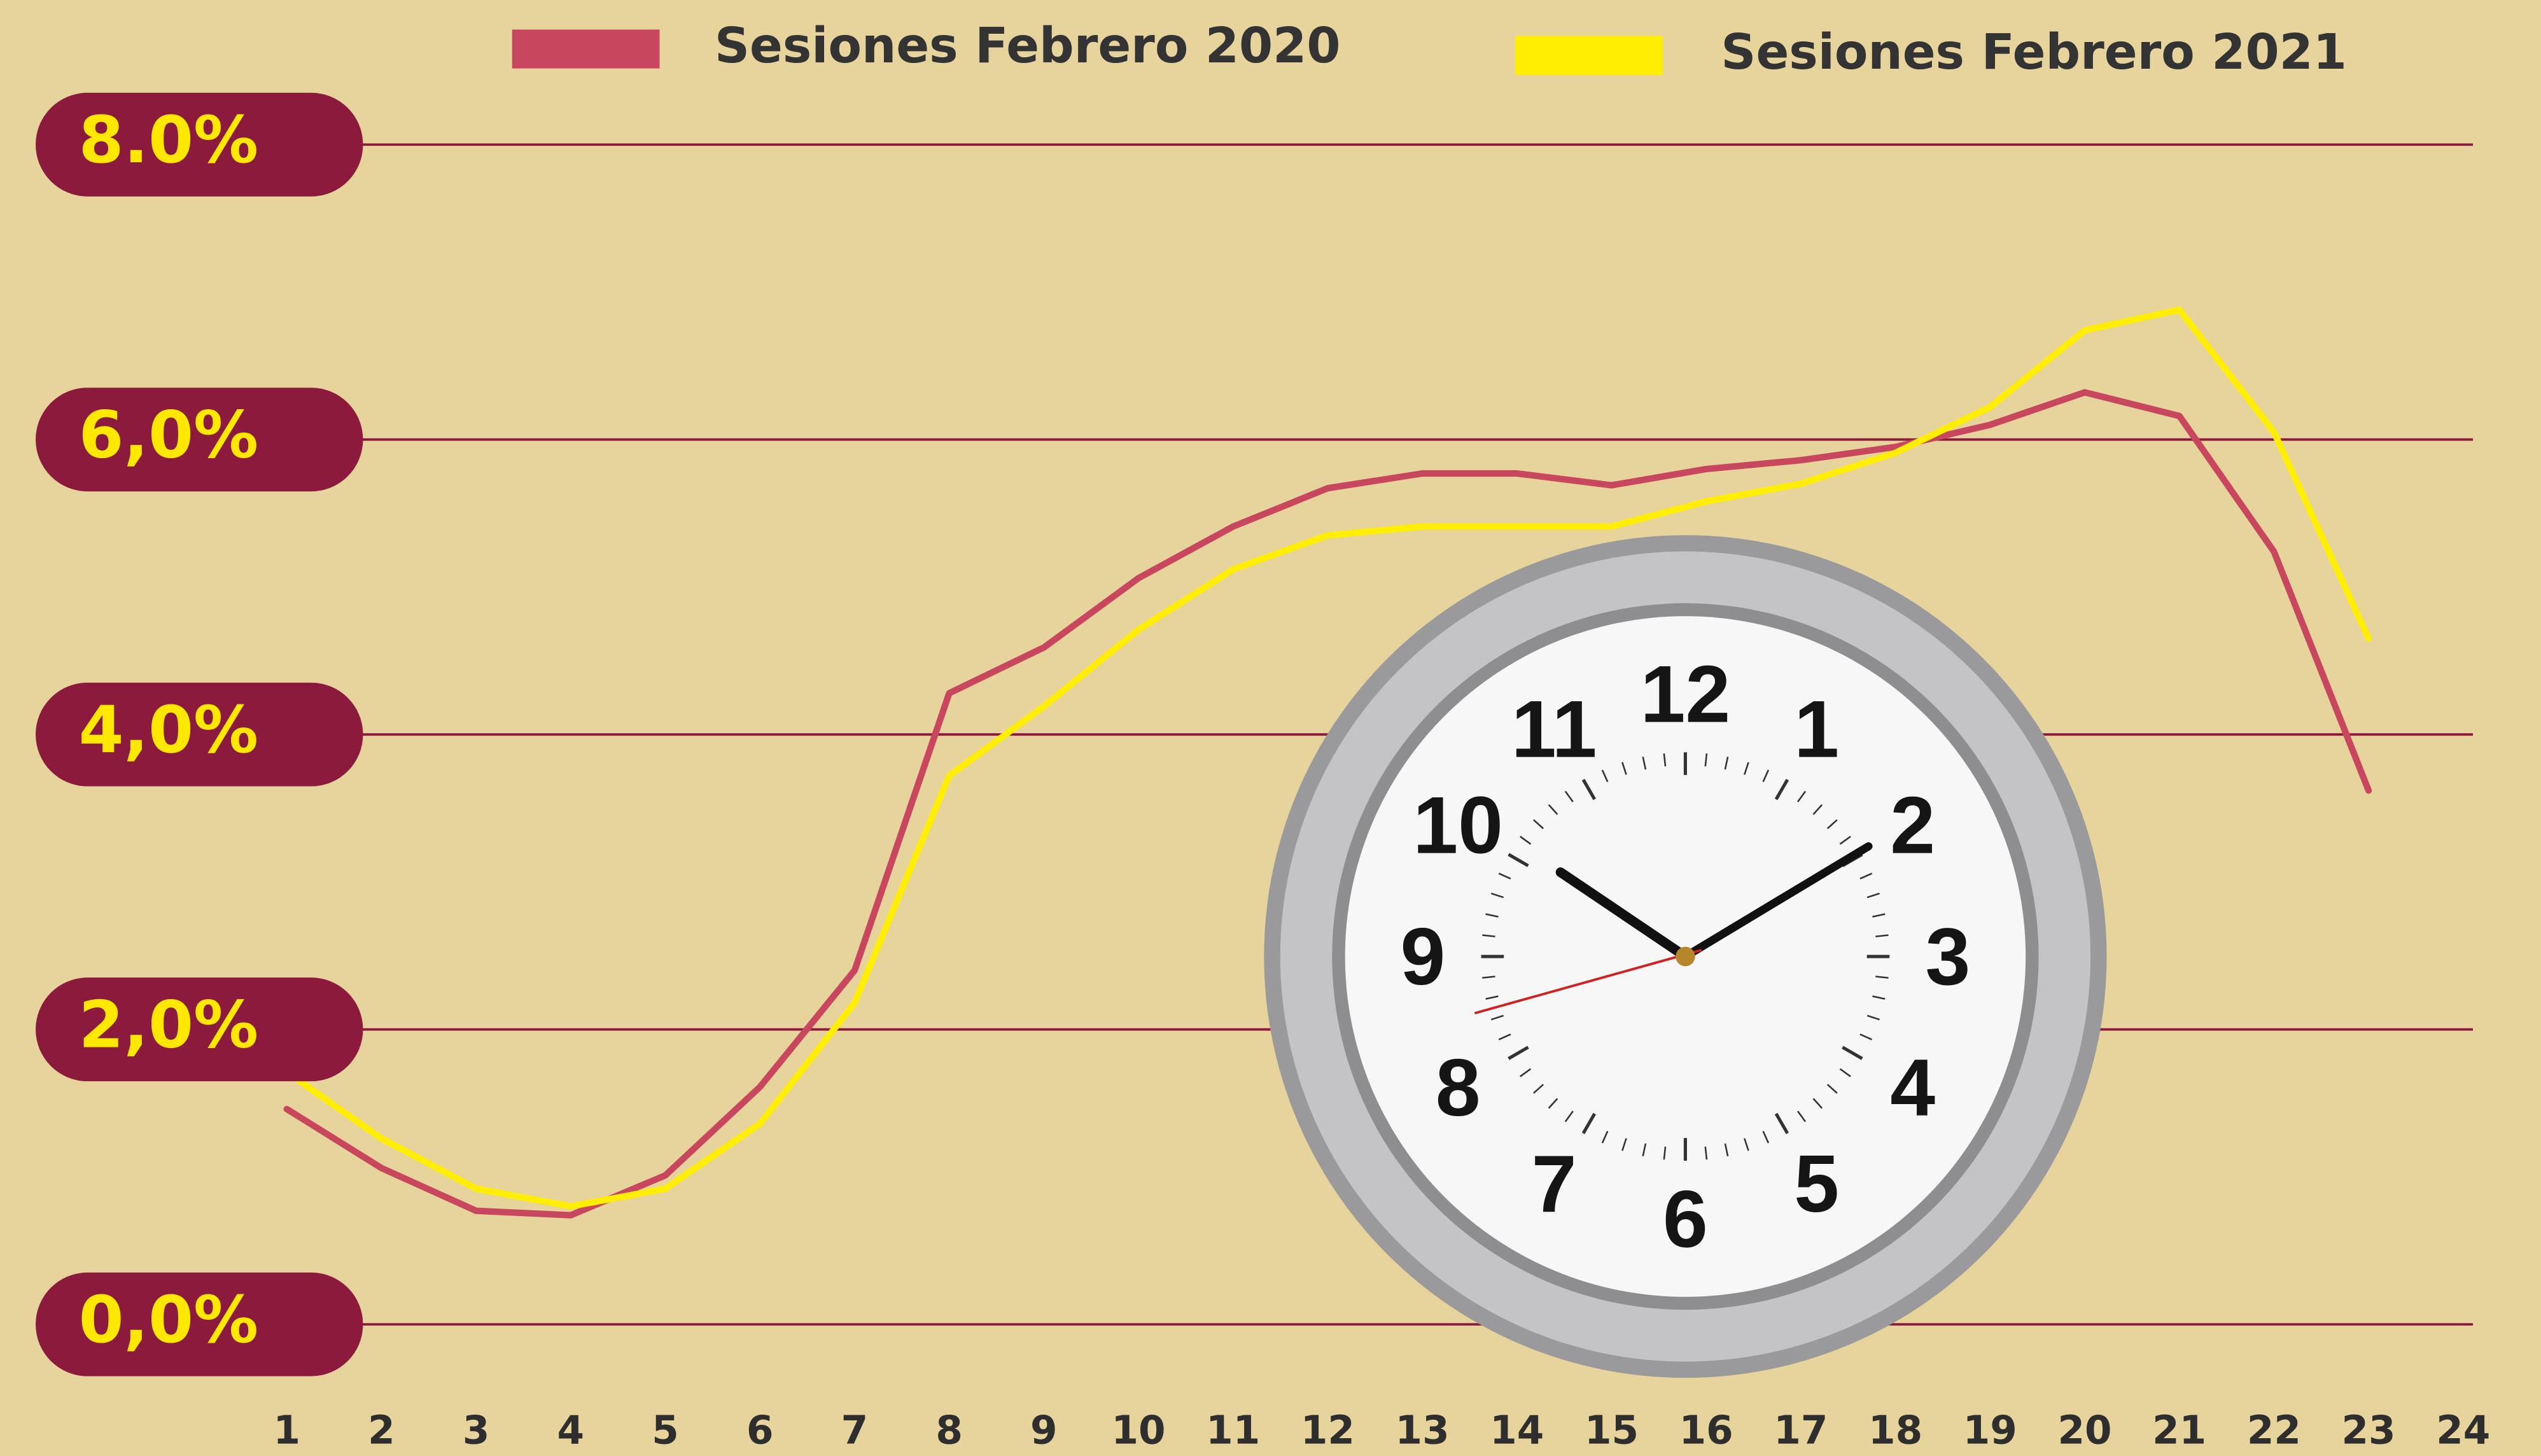  What do you see at coordinates (1777, 901) in the screenshot?
I see `minute-hand` at bounding box center [1777, 901].